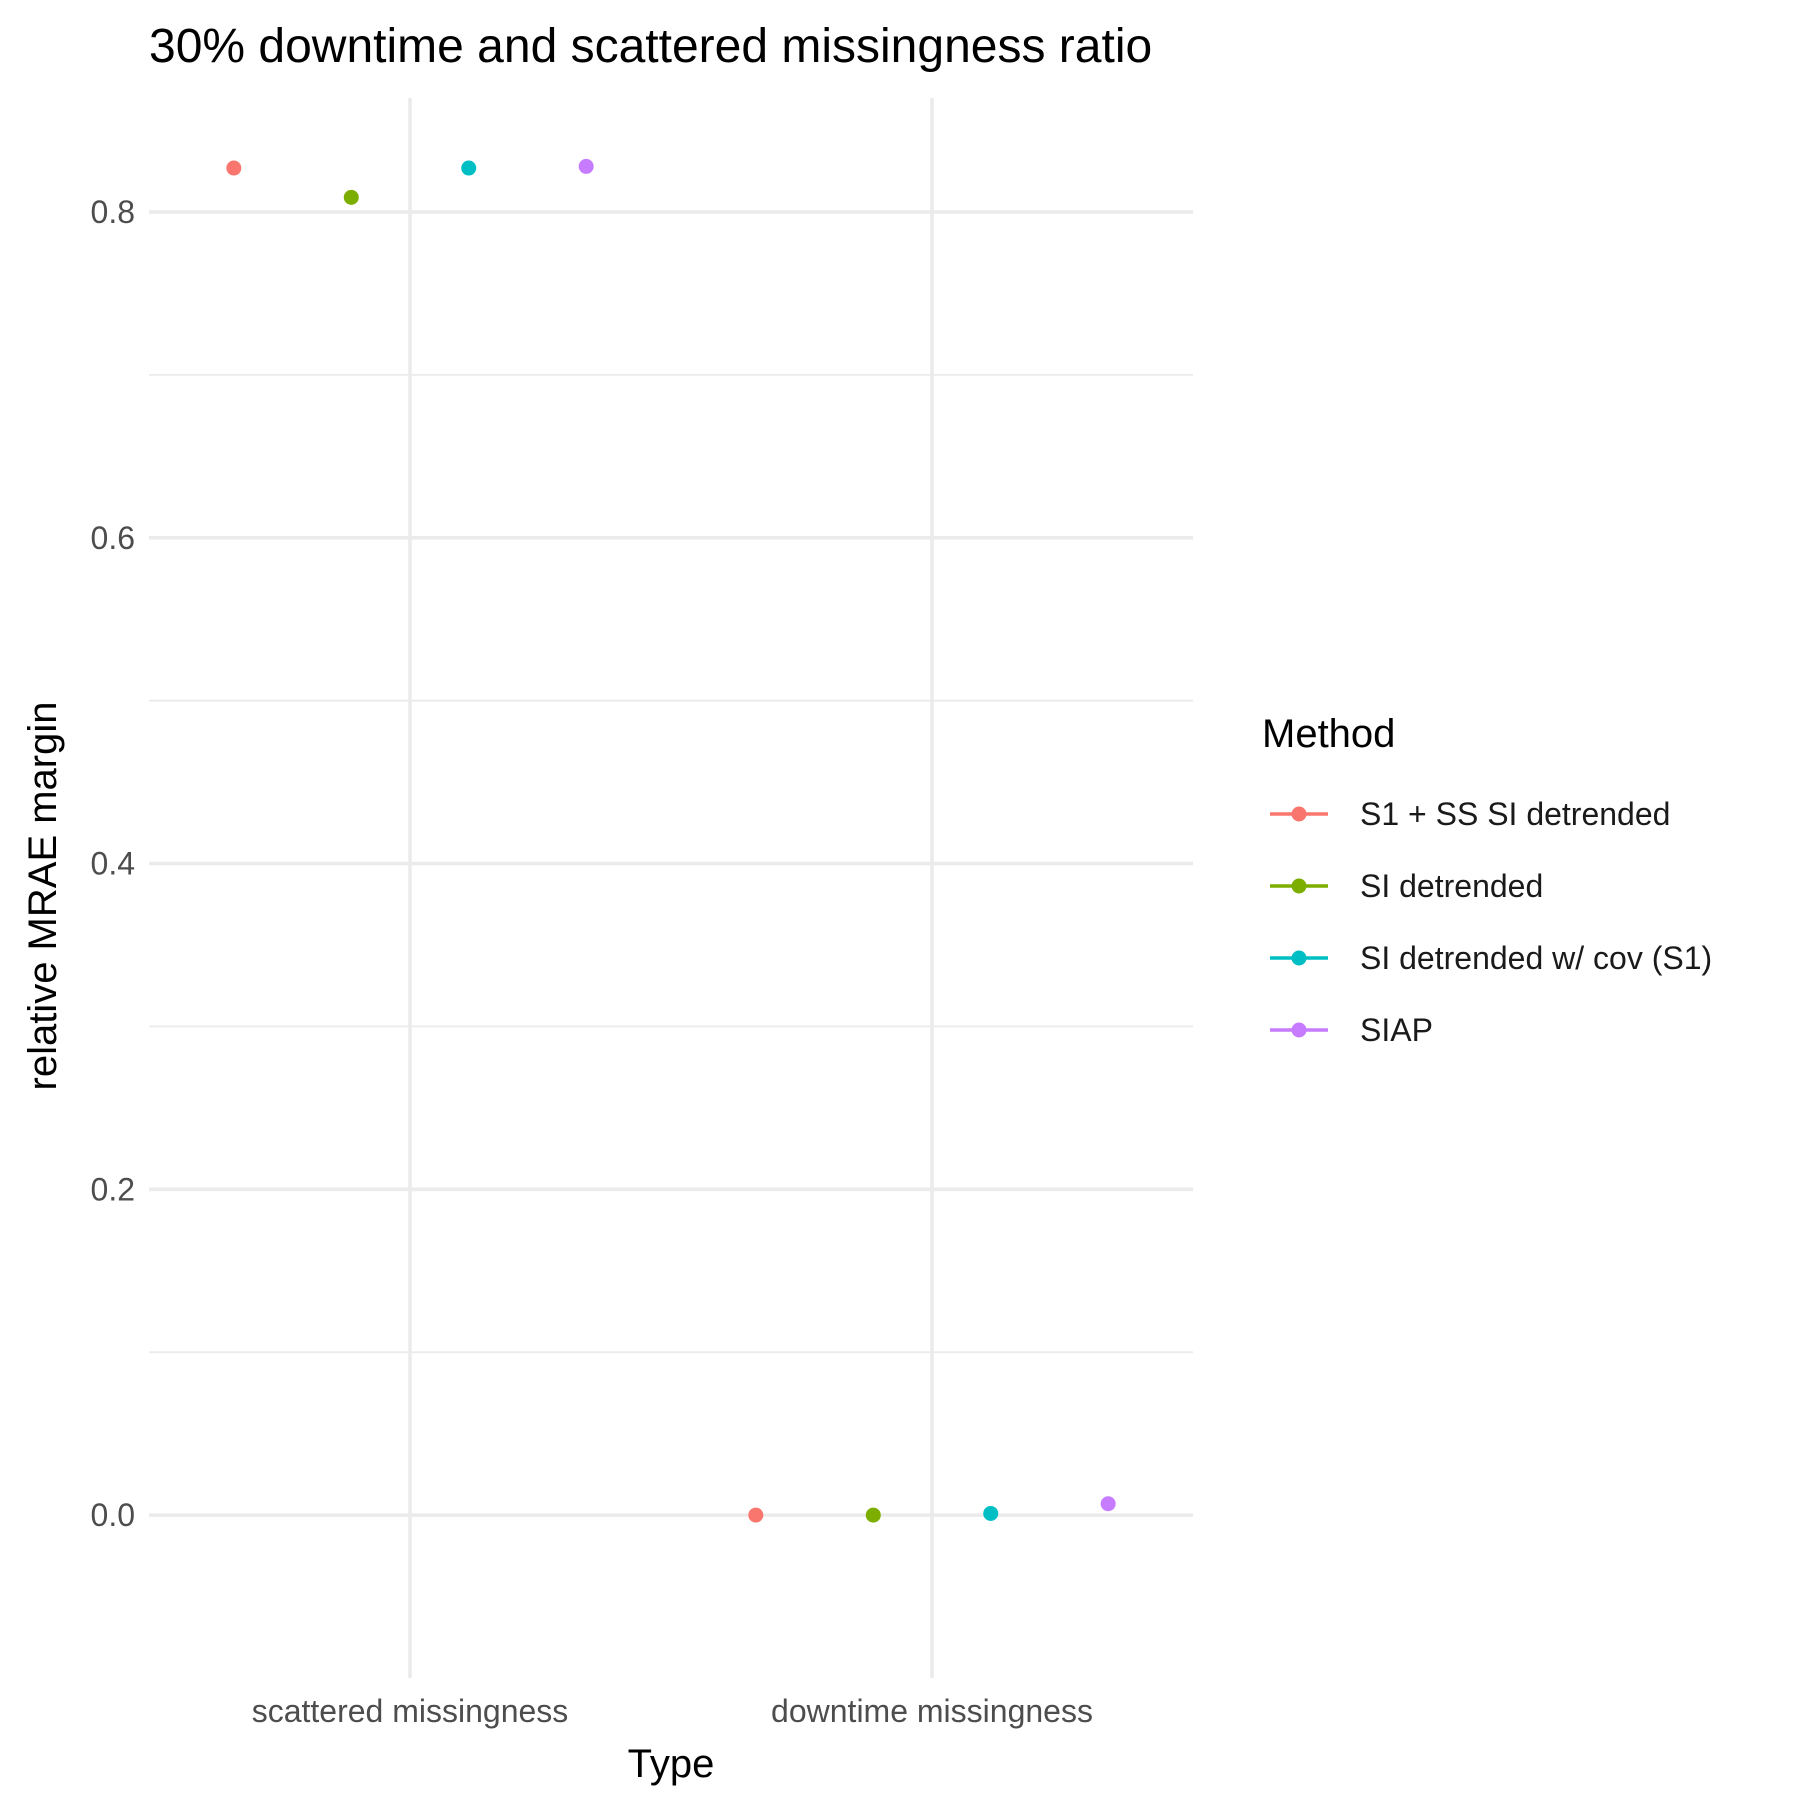 This screenshot has width=1800, height=1800. I want to click on legend-title: Method, so click(1328, 734).